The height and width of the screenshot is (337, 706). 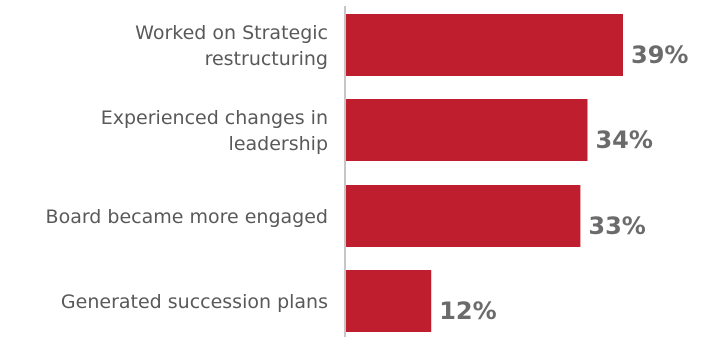 I want to click on category-label-2-line-2: leadership, so click(x=278, y=144).